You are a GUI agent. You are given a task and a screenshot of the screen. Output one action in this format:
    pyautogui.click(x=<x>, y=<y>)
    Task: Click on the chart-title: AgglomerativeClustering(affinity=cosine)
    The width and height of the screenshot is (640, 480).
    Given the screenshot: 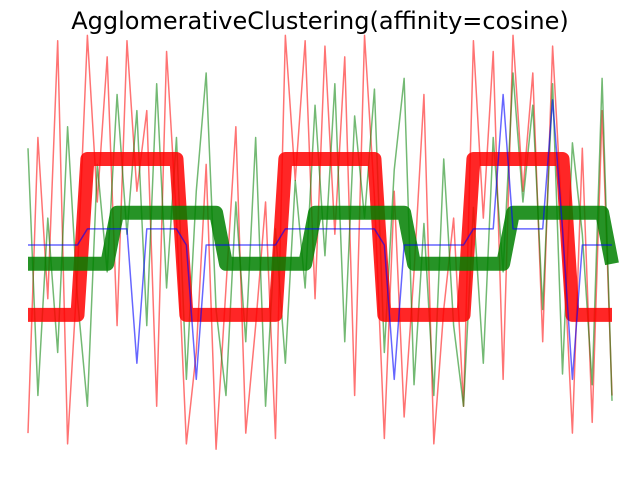 What is the action you would take?
    pyautogui.click(x=320, y=21)
    